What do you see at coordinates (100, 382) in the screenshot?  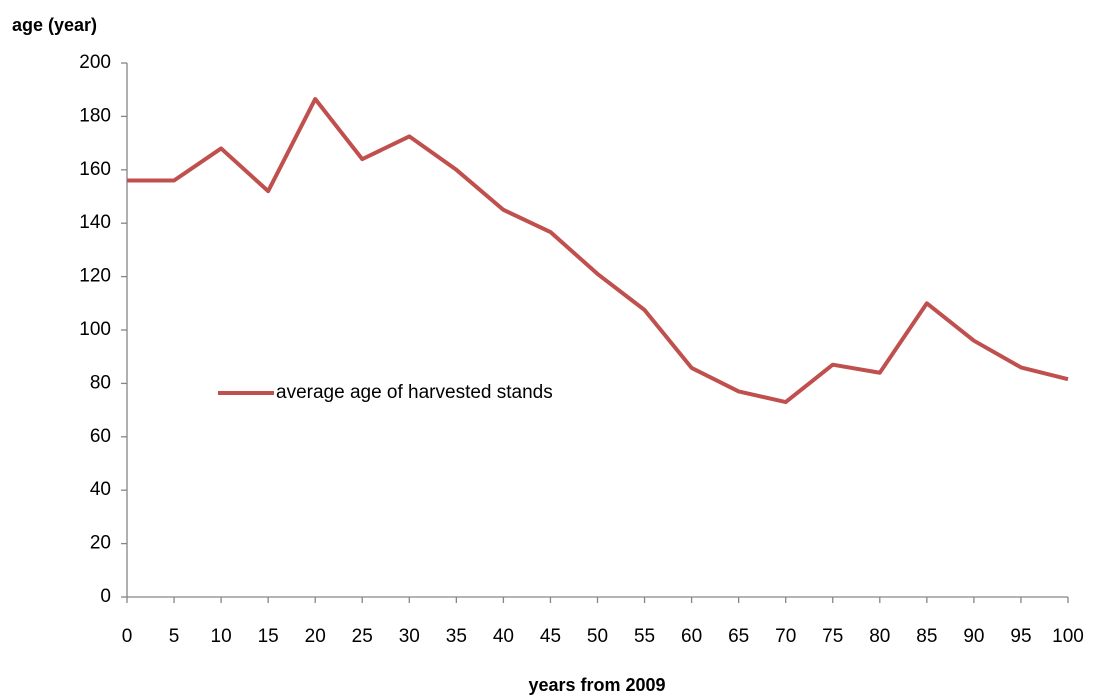 I see `y-tick-label: 80` at bounding box center [100, 382].